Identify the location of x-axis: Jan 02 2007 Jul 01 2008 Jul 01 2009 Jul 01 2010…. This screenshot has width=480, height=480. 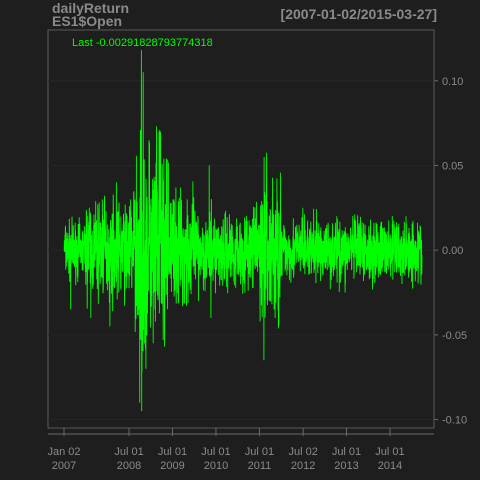
(240, 450).